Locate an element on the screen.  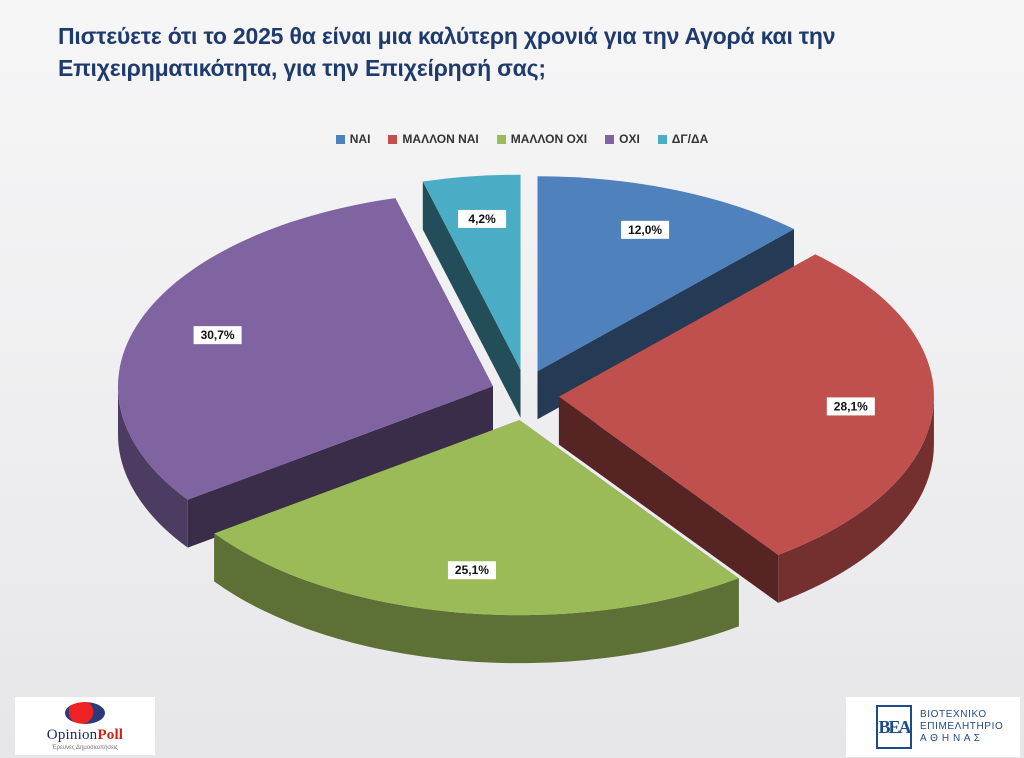
chamber-name-line-3: Α Θ Η Ν Α Σ is located at coordinates (950, 738).